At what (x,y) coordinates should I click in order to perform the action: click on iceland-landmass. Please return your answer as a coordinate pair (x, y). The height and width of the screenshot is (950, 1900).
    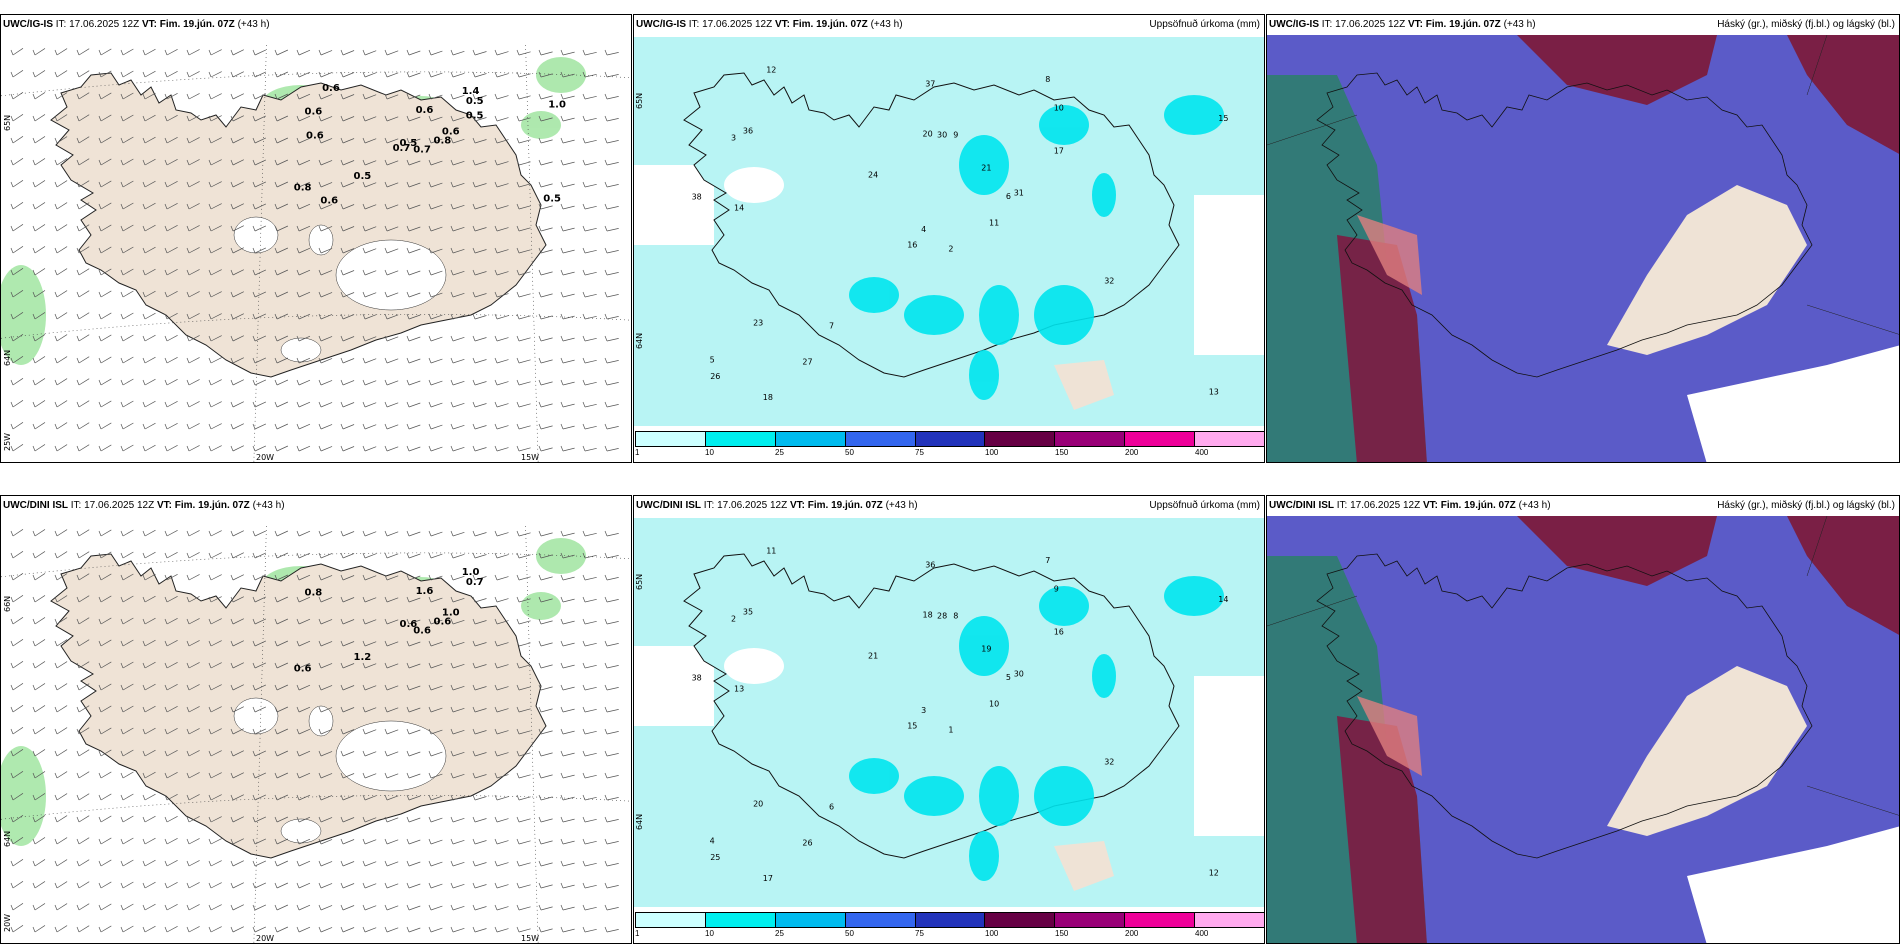
    Looking at the image, I should click on (298, 706).